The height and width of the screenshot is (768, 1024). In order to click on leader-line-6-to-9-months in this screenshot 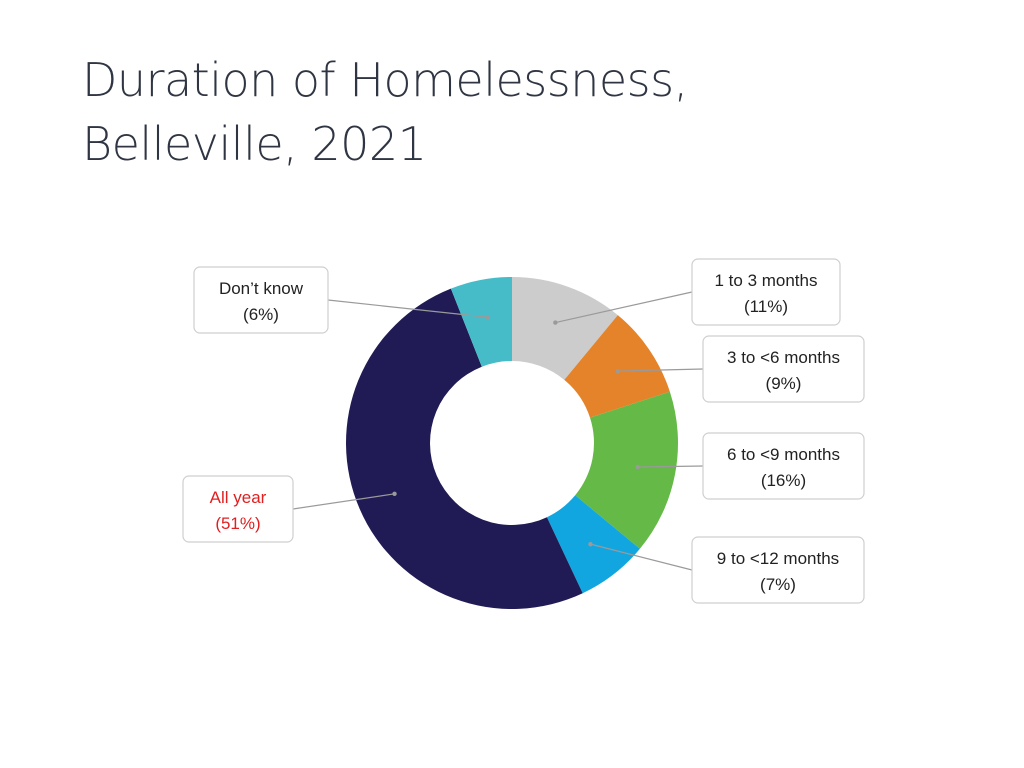, I will do `click(670, 466)`.